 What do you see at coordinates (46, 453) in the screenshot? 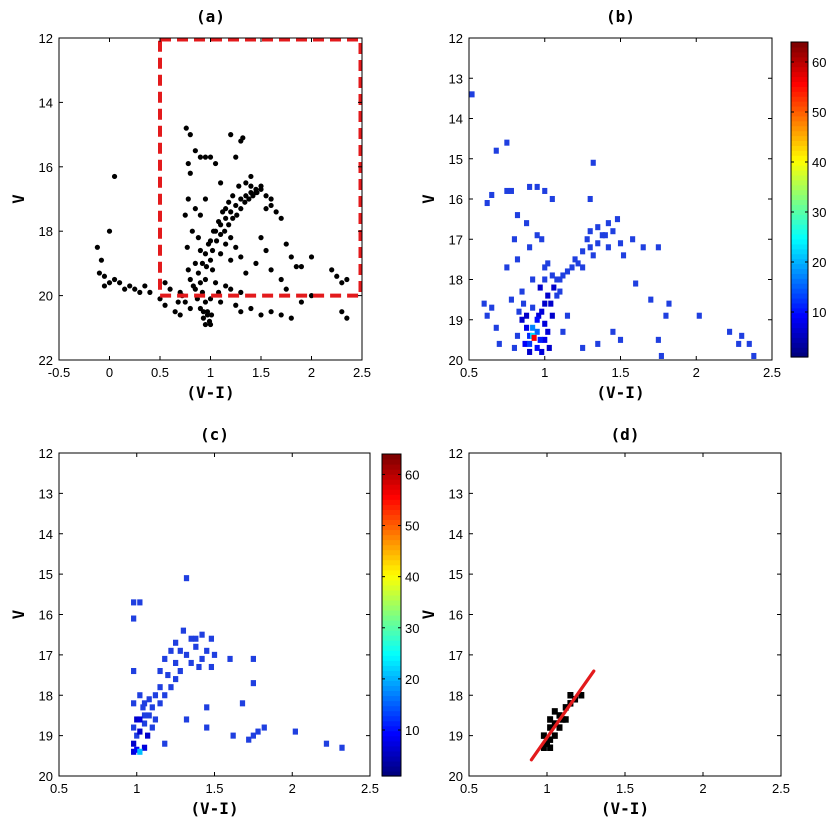
I see `y-tick-label: 12` at bounding box center [46, 453].